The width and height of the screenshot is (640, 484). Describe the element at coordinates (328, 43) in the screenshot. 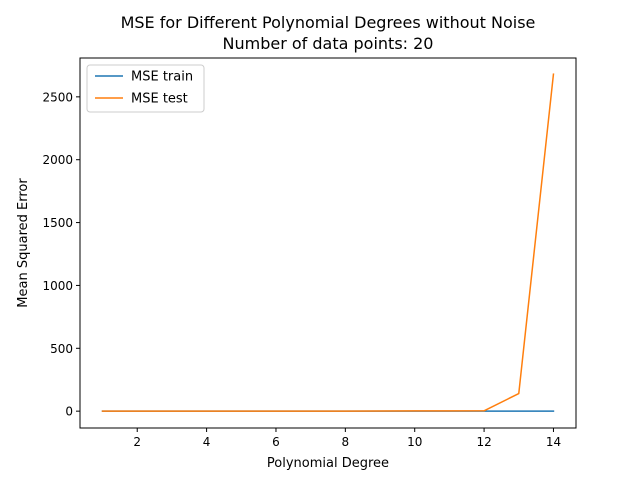

I see `chart-subtitle: Number of data points: 20` at that location.